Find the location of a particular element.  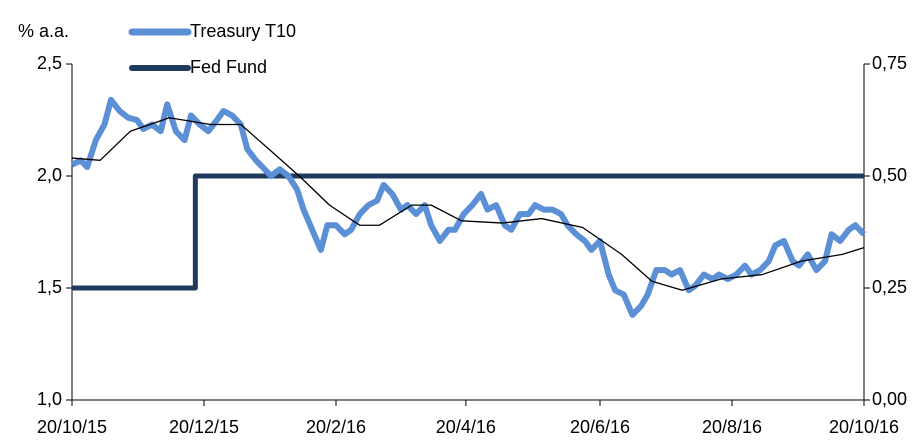

x-tick-label: 20/12/15 is located at coordinates (204, 427).